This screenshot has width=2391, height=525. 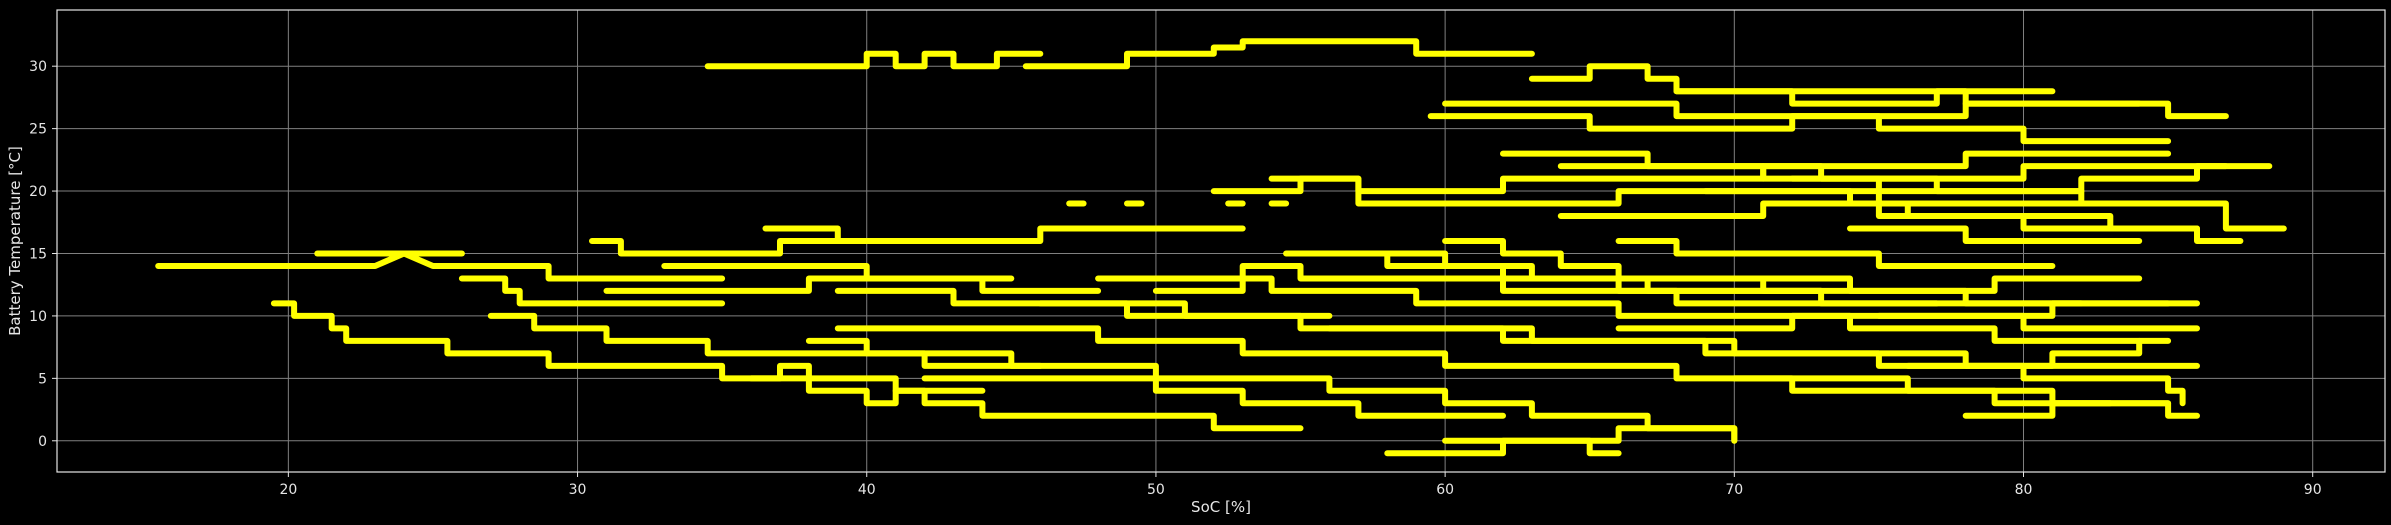 I want to click on x-tick-label: 50, so click(x=1156, y=490).